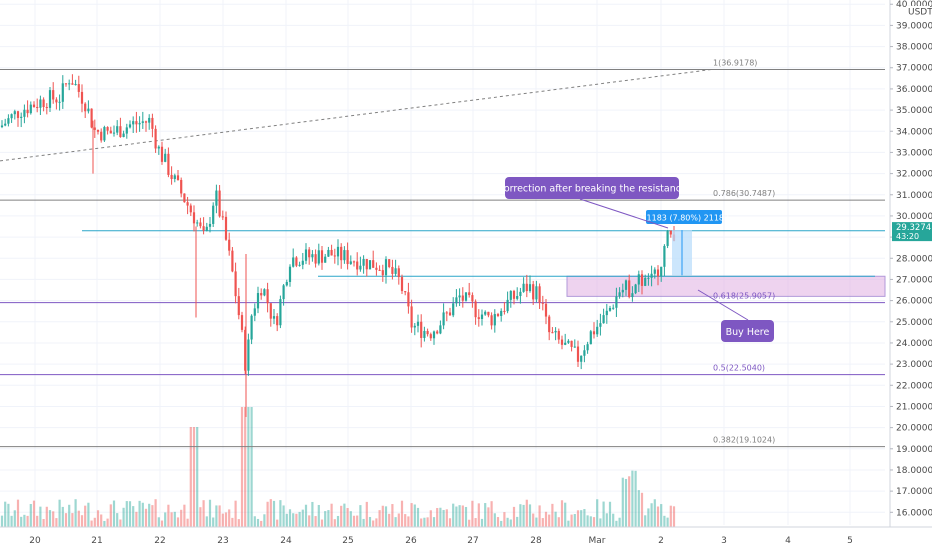 The width and height of the screenshot is (932, 550). Describe the element at coordinates (724, 541) in the screenshot. I see `time-tick-label: 3` at that location.